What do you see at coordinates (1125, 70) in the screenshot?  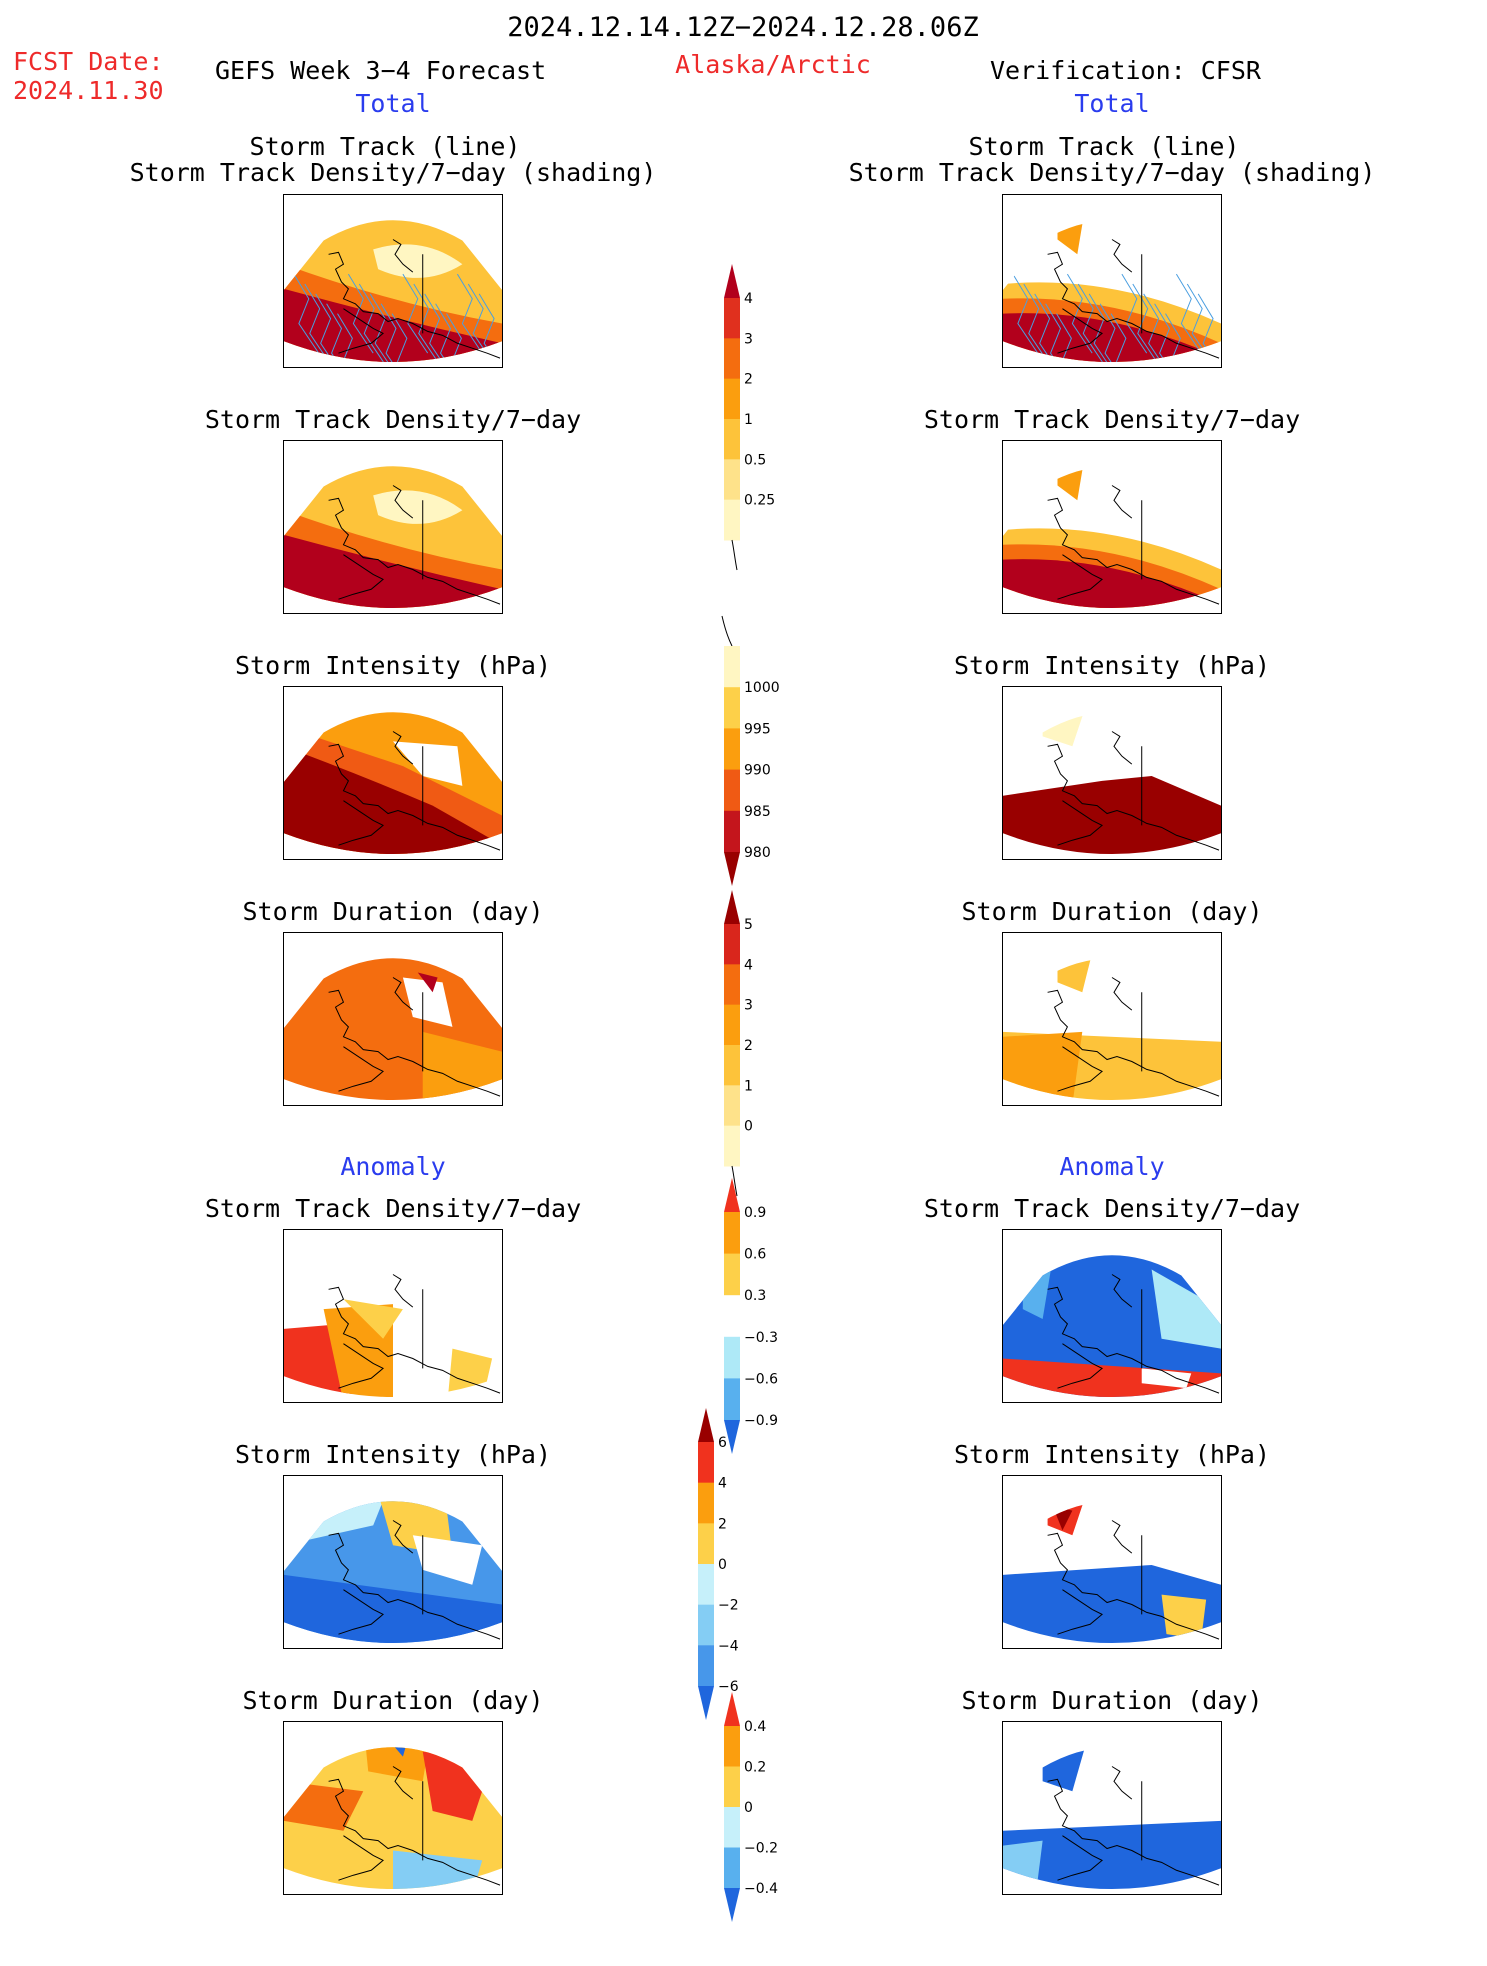 I see `verification-title: Verification: CFSR` at bounding box center [1125, 70].